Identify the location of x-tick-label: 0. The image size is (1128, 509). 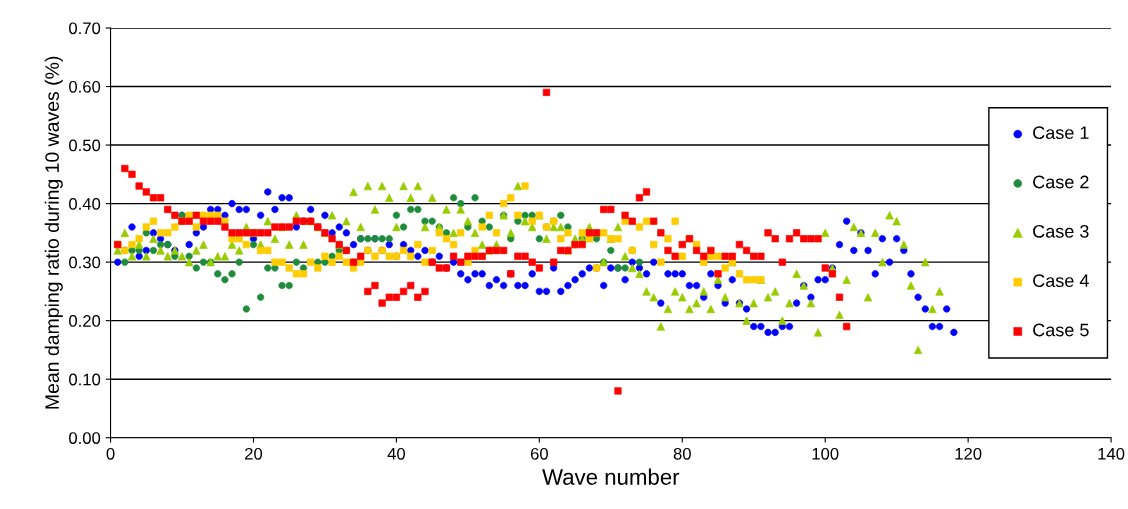
(110, 453).